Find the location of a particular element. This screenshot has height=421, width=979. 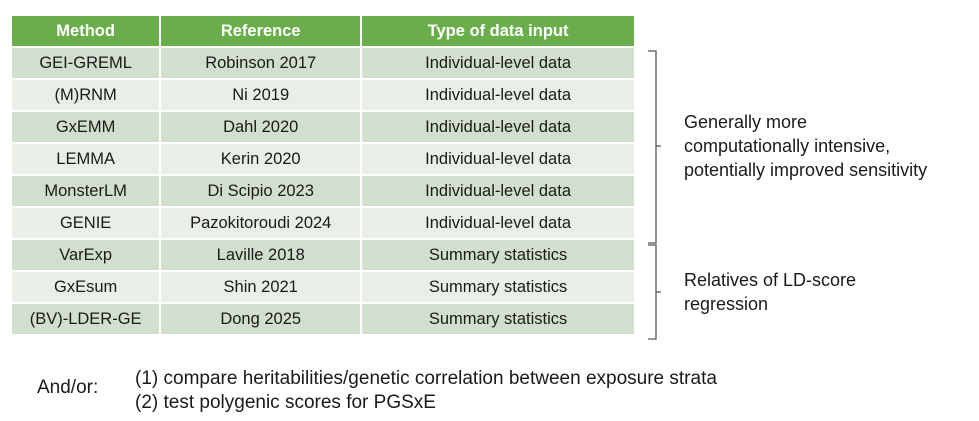

header-method: Method is located at coordinates (87, 31).